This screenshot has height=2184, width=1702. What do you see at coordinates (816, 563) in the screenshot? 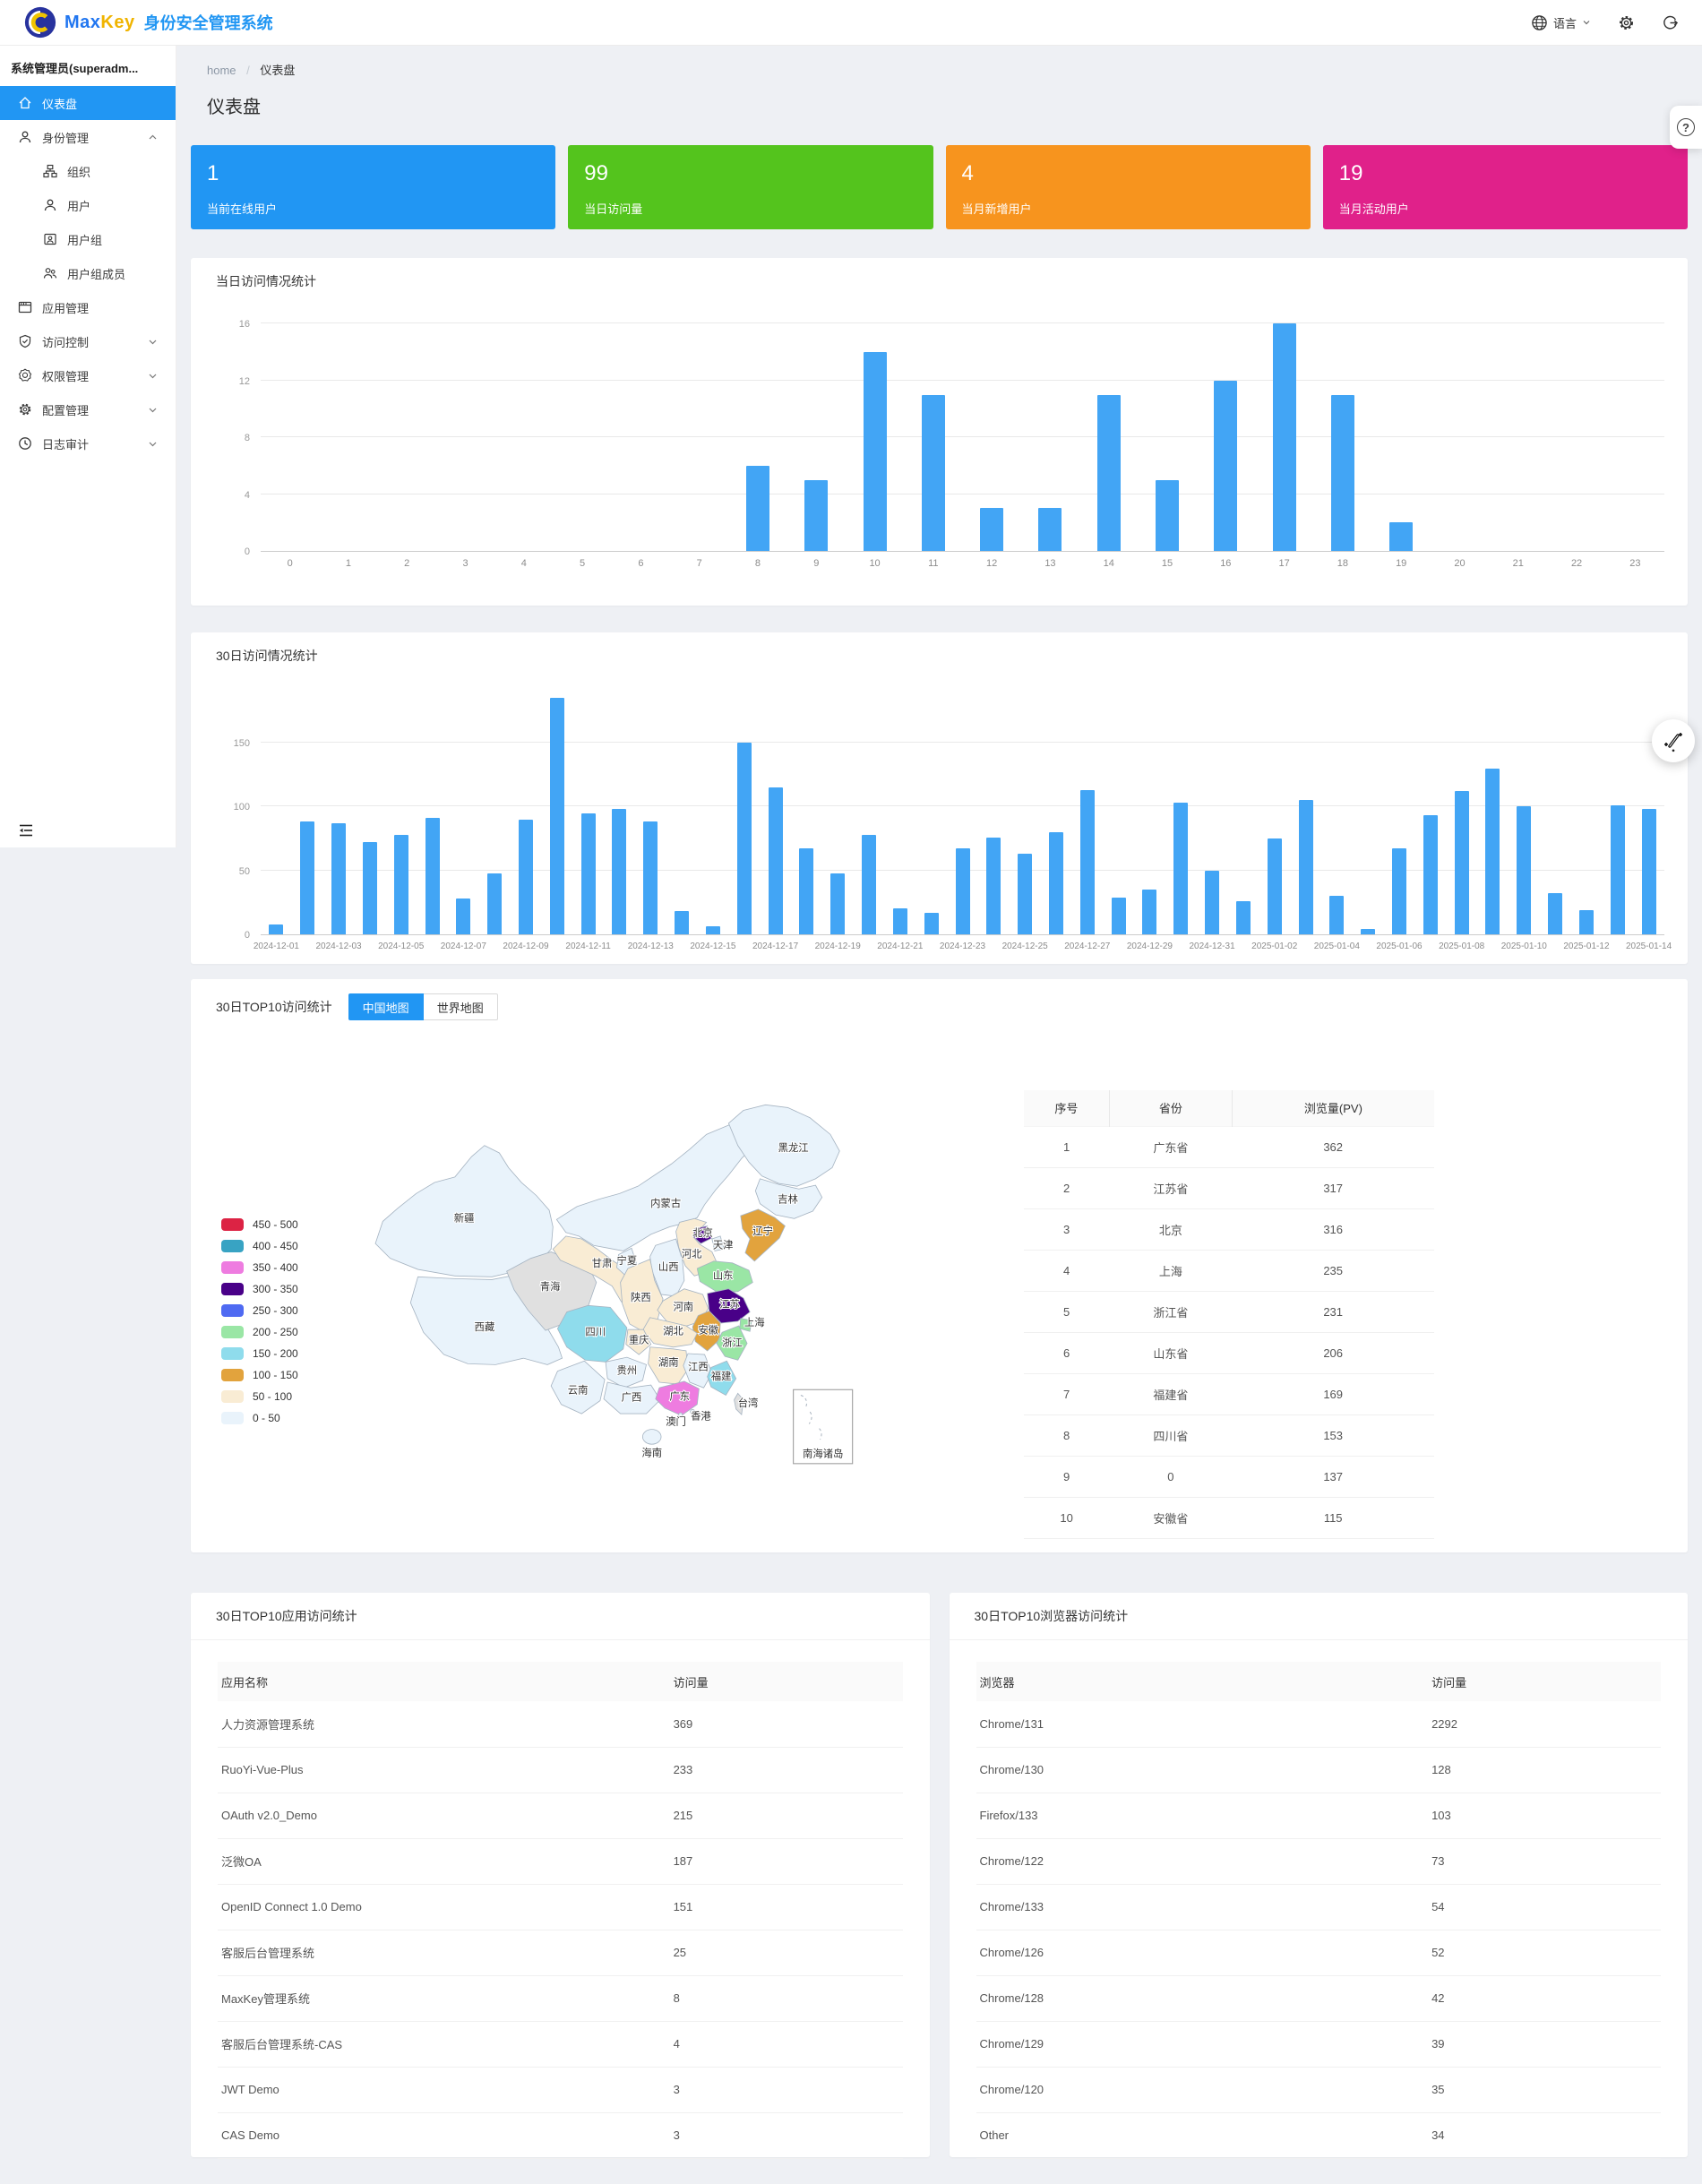
I see `x-axis-tick: 9` at bounding box center [816, 563].